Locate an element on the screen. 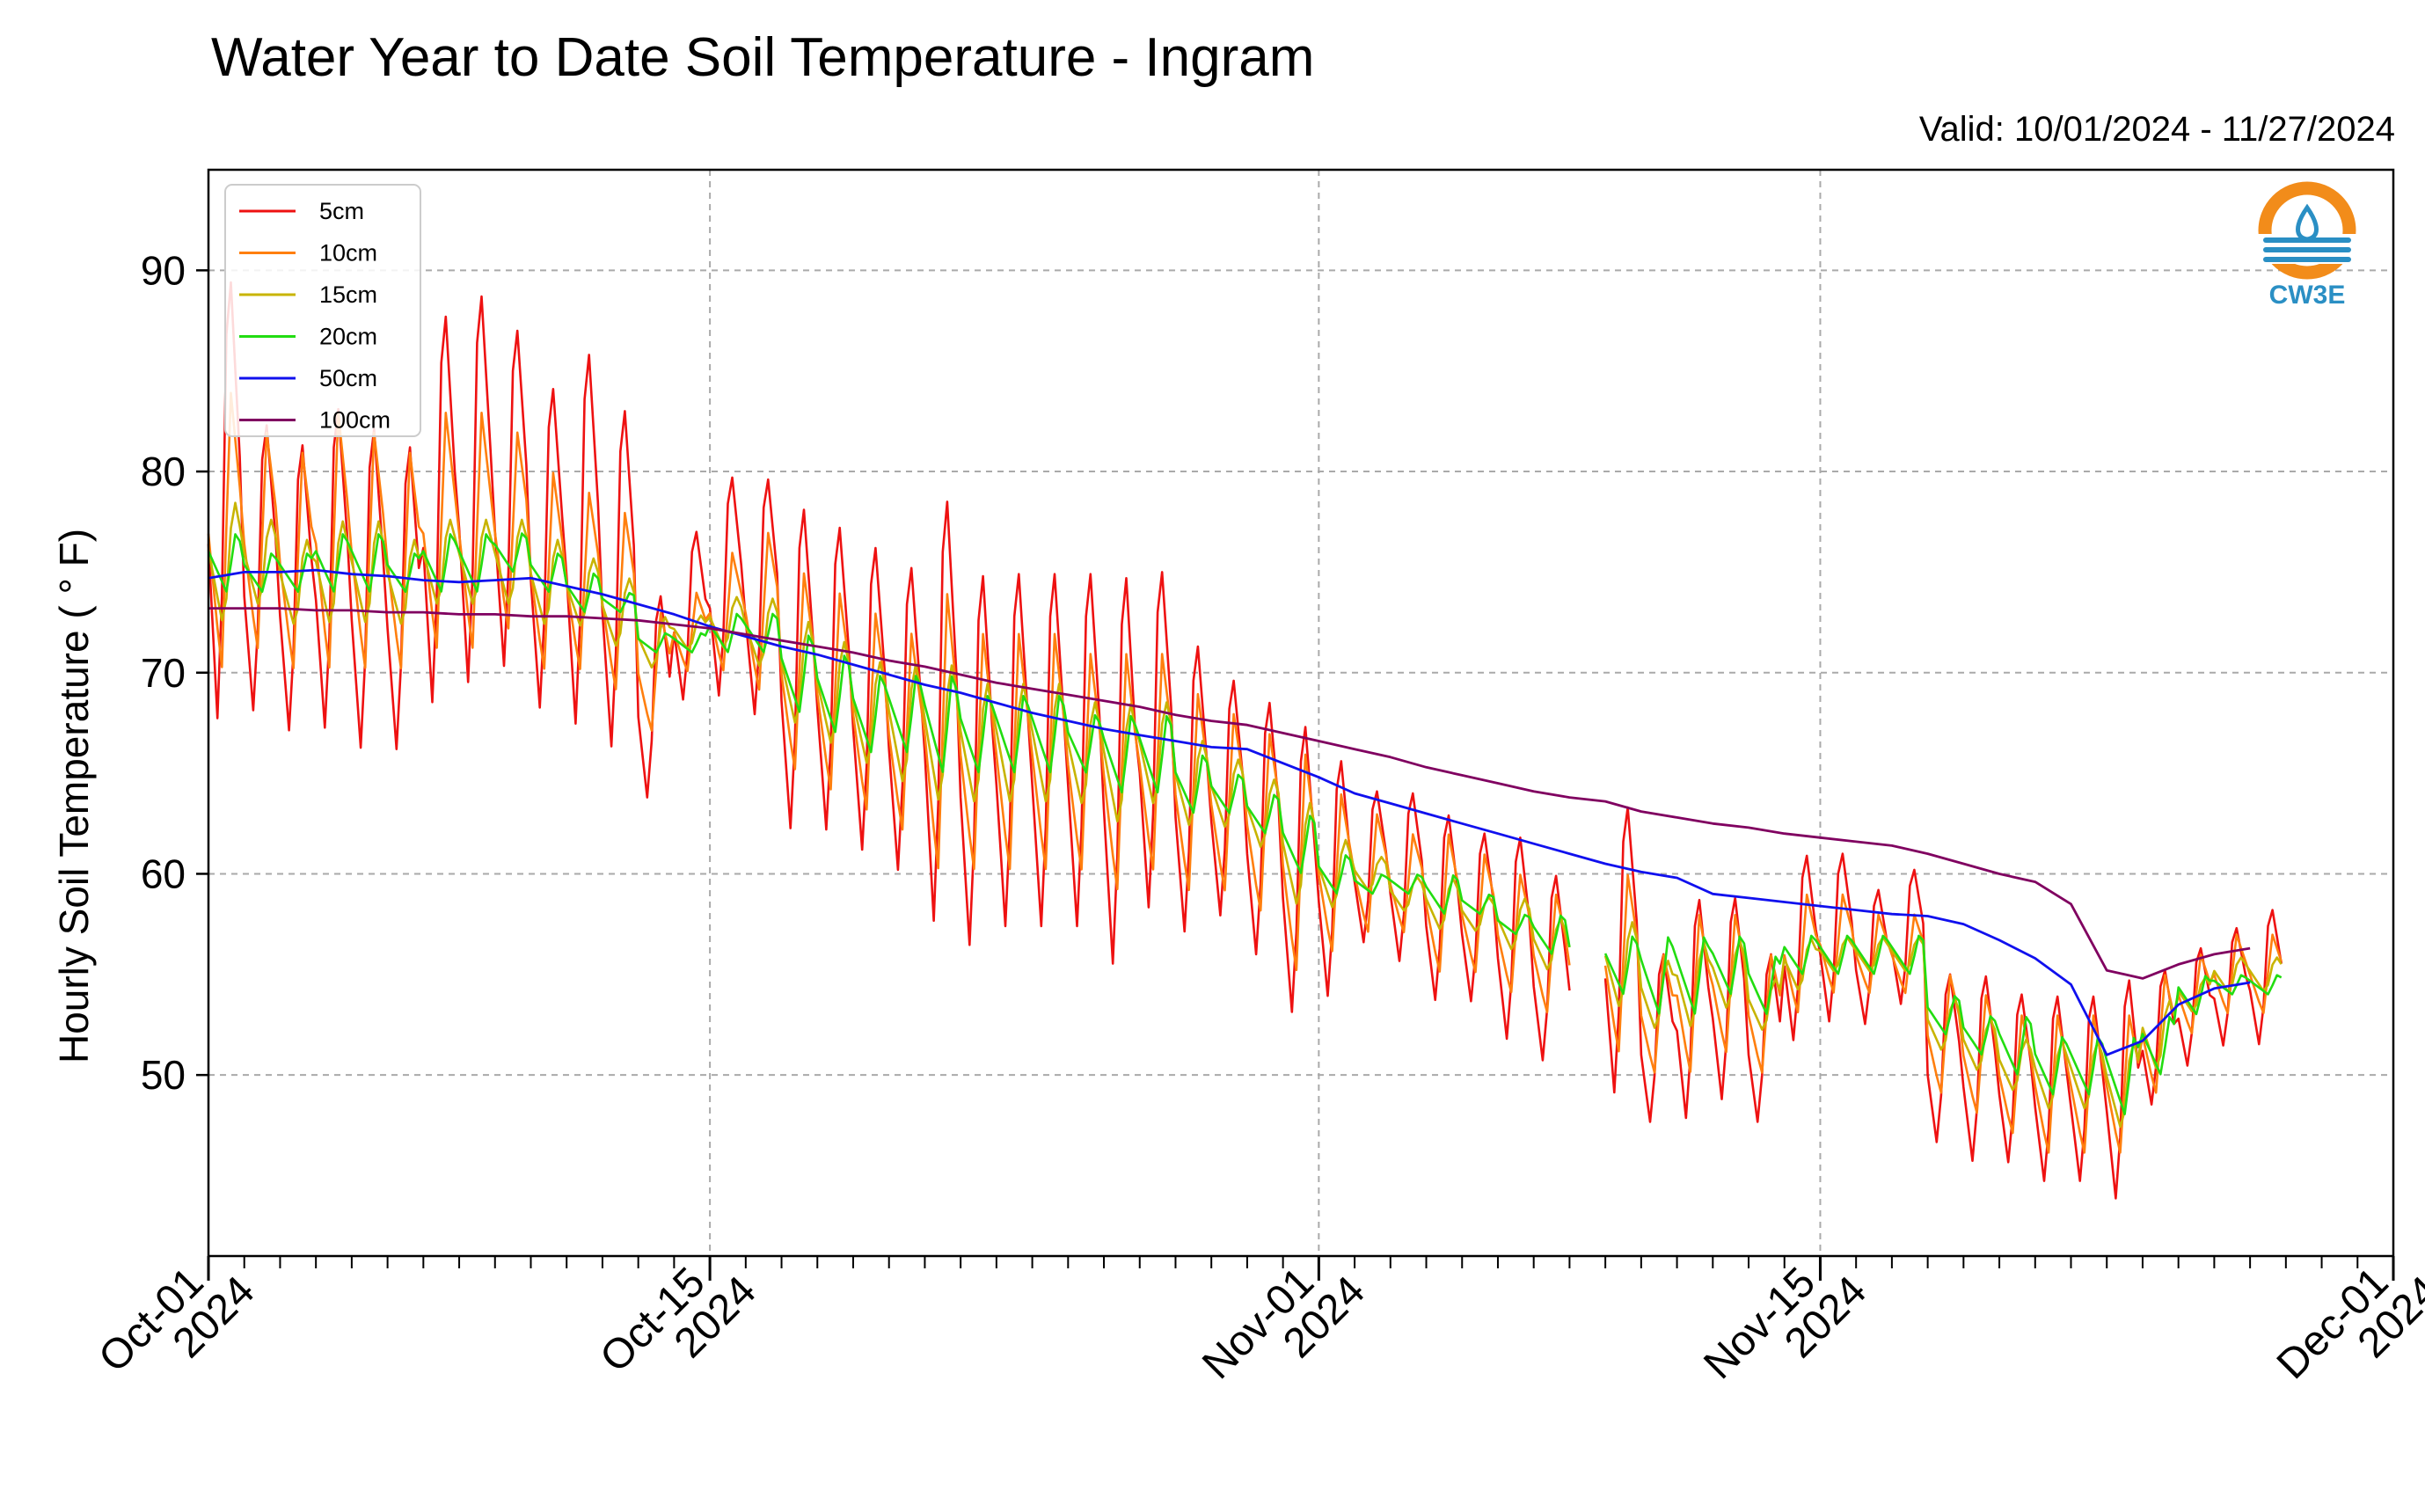 This screenshot has height=1512, width=2425. y-tick-label-50: 50 is located at coordinates (163, 1075).